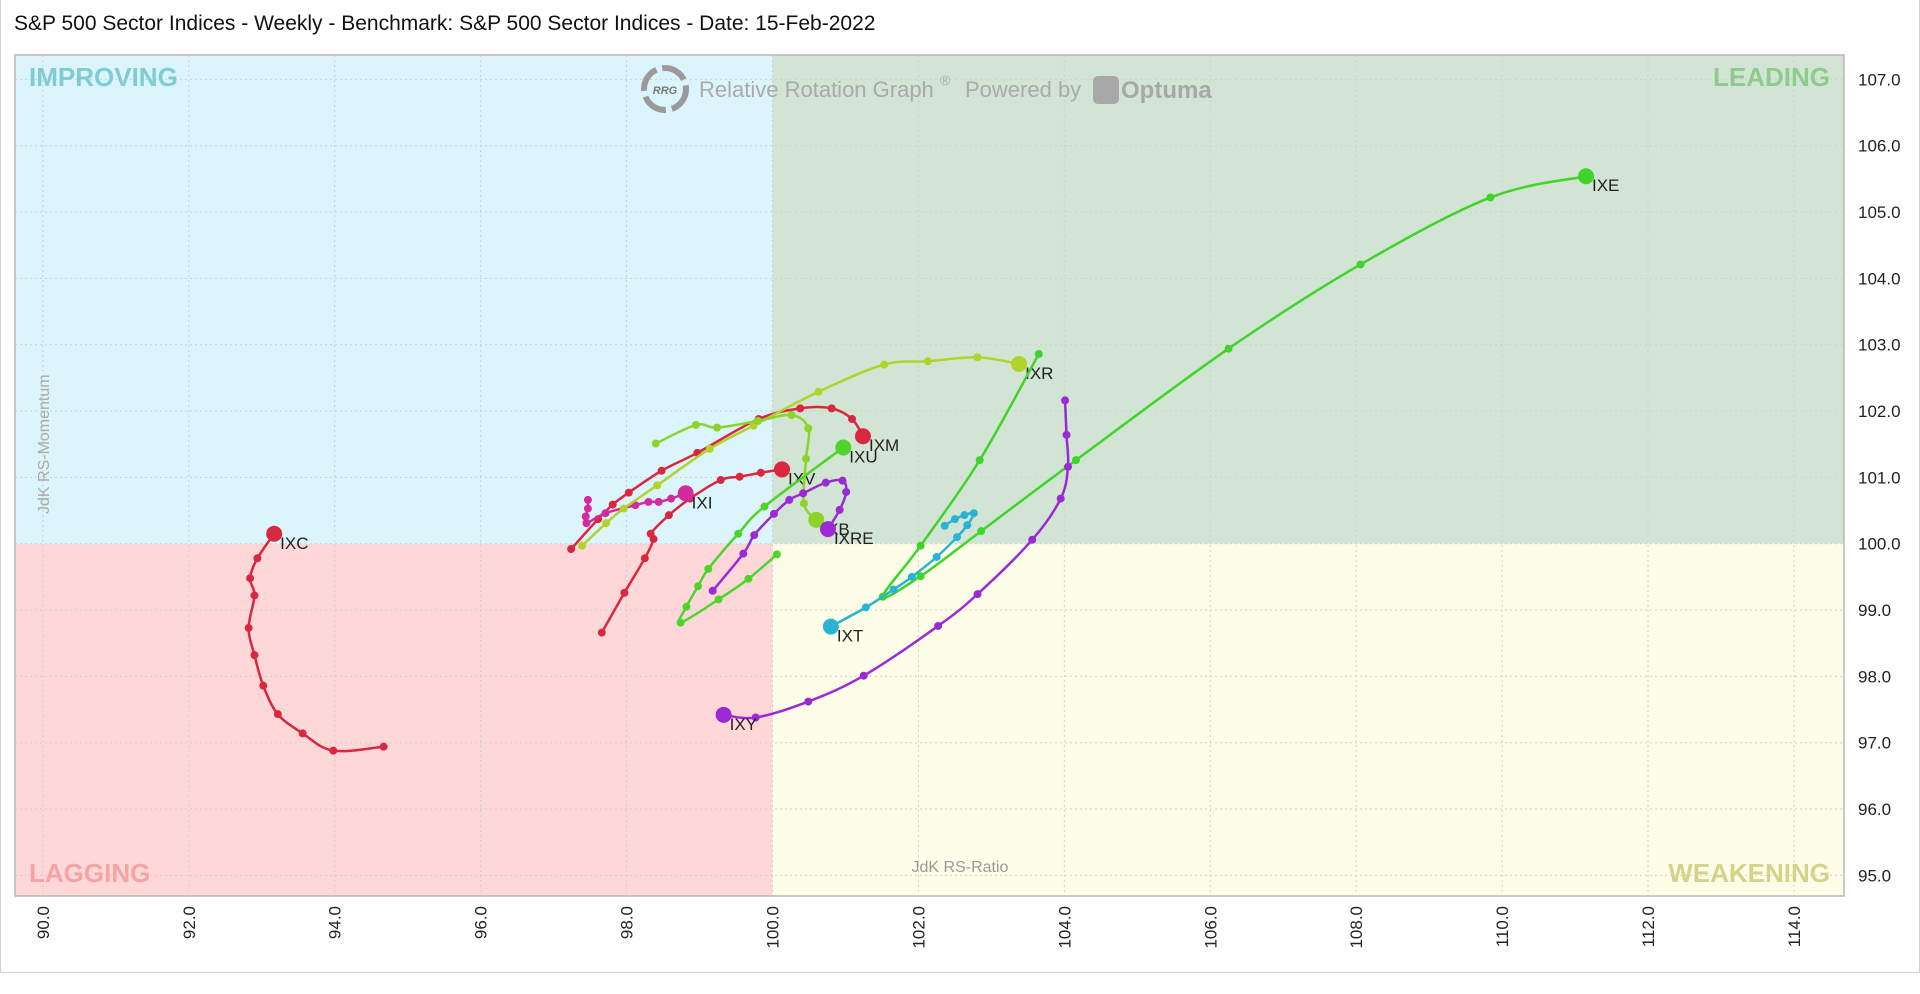 Image resolution: width=1920 pixels, height=994 pixels. What do you see at coordinates (627, 922) in the screenshot?
I see `x-tick-label: 98.0` at bounding box center [627, 922].